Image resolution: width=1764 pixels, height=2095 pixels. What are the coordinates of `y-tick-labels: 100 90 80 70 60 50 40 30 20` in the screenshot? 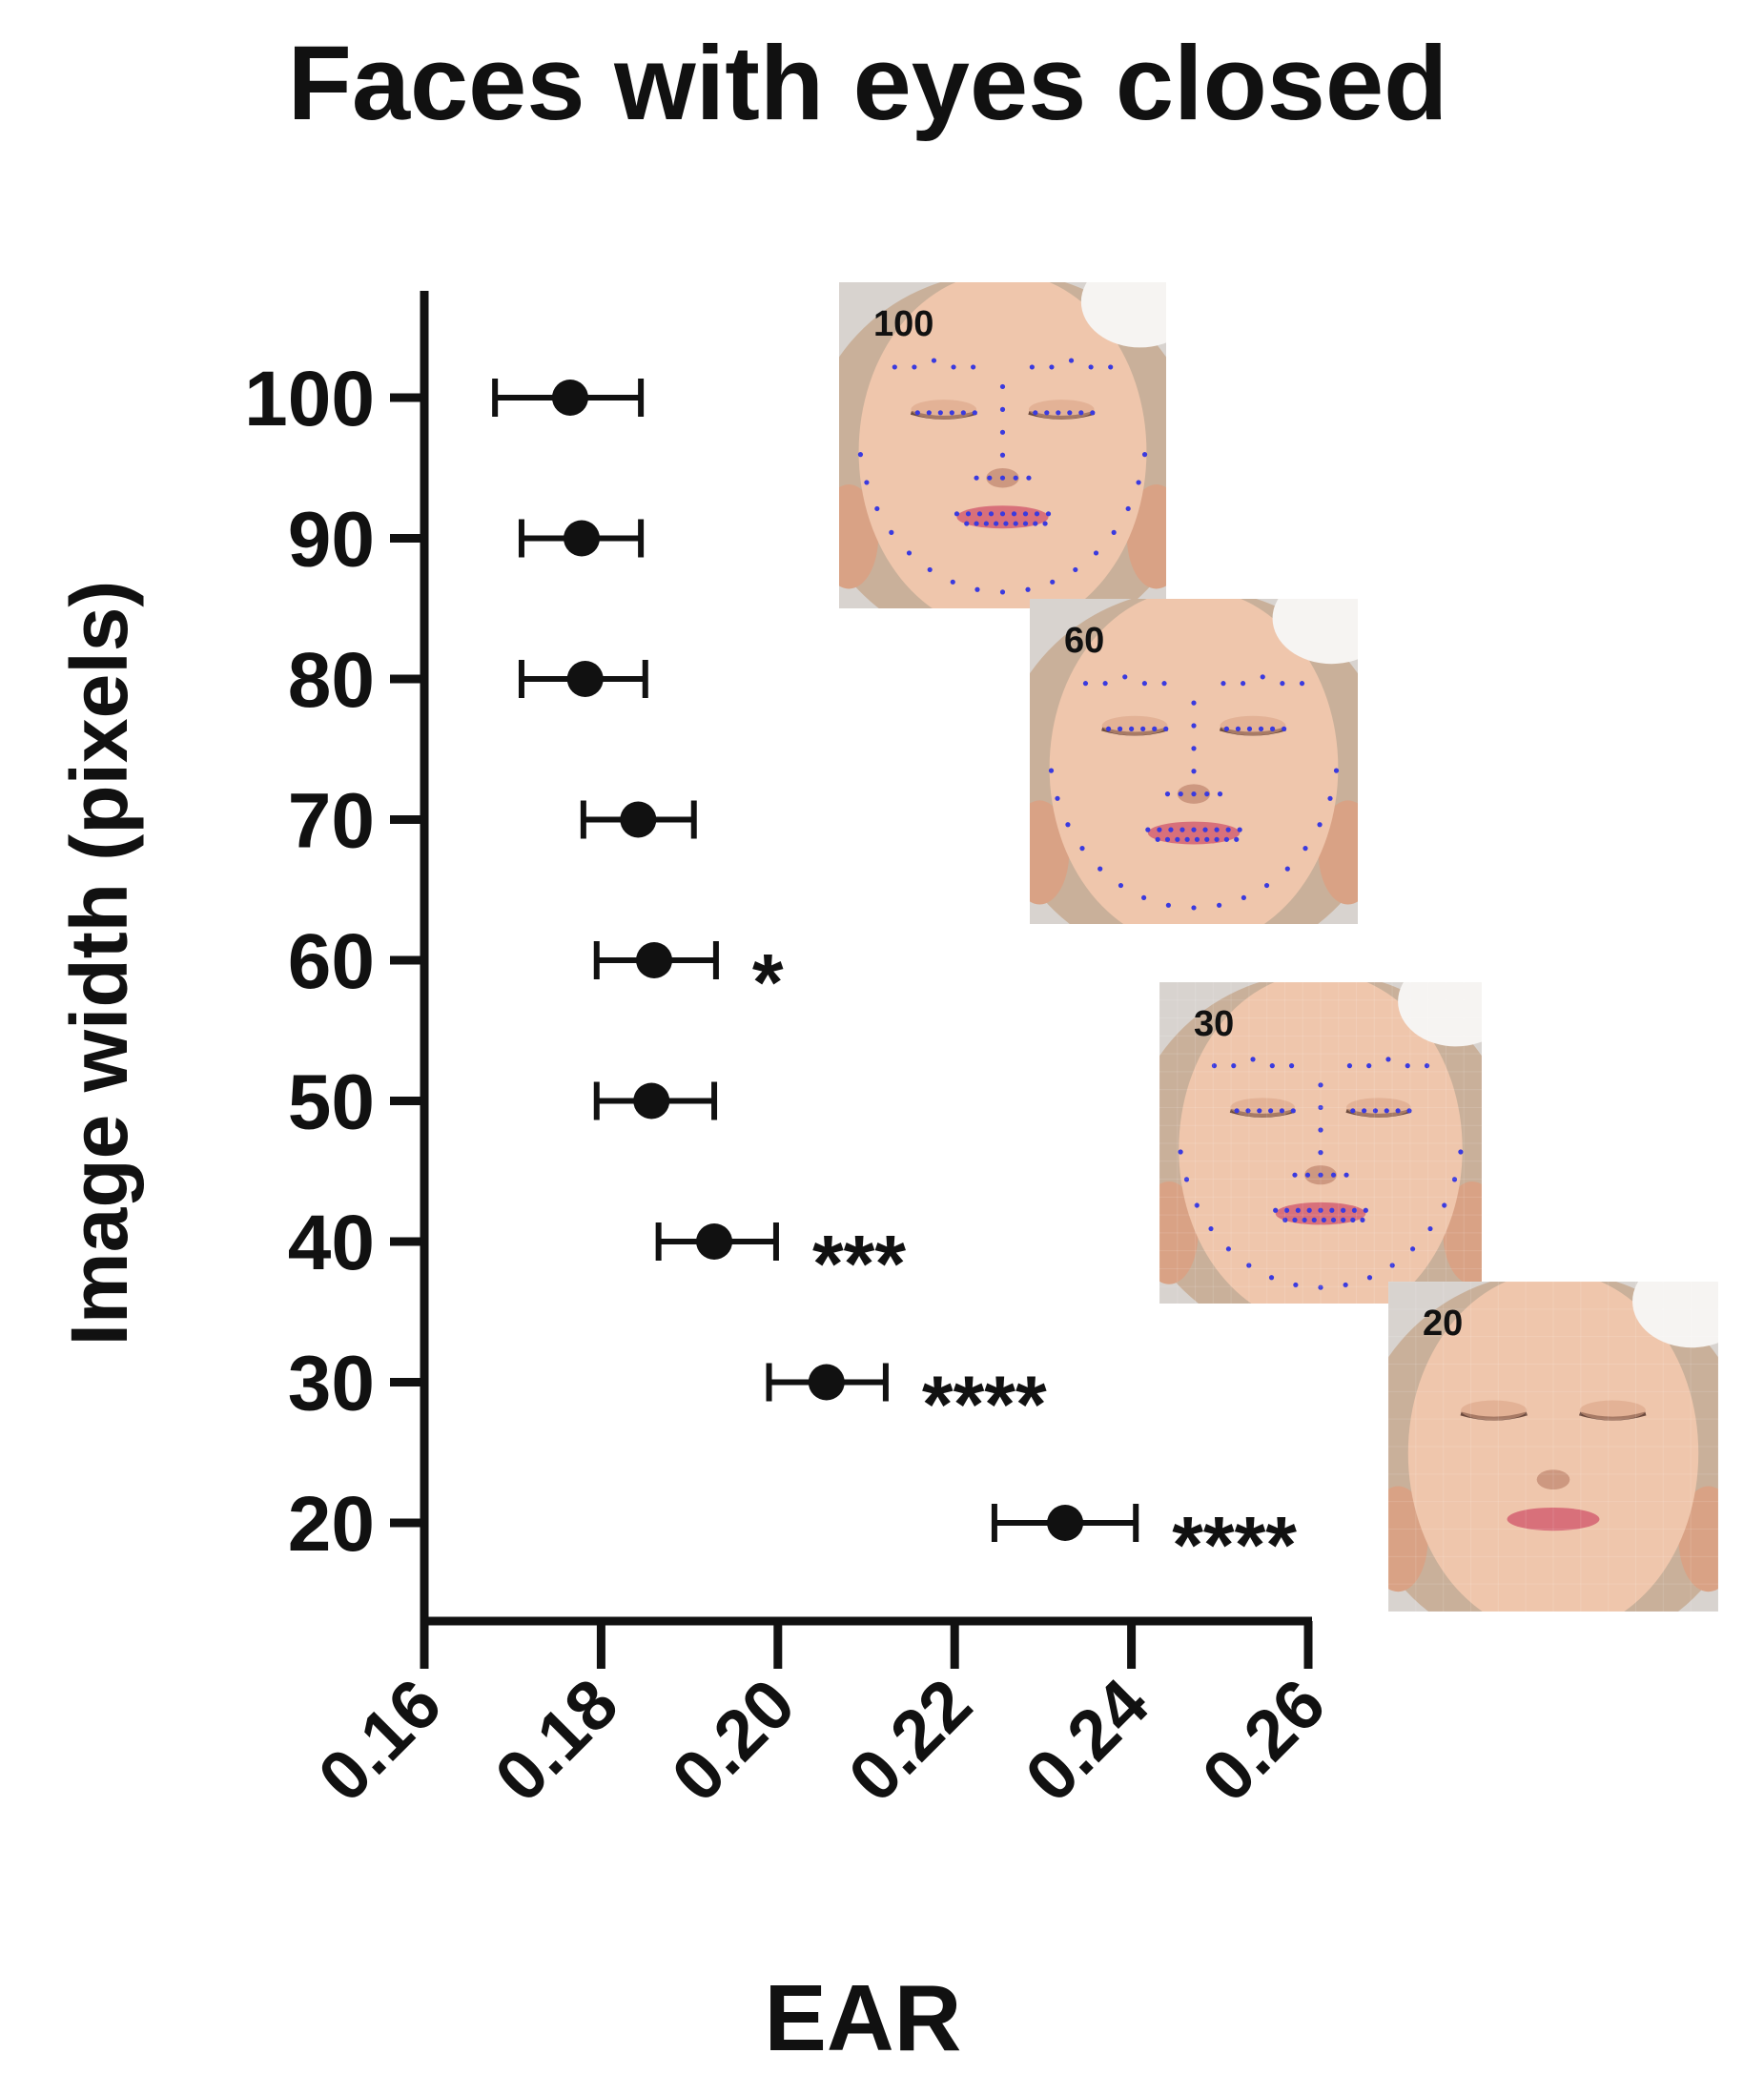 It's located at (309, 962).